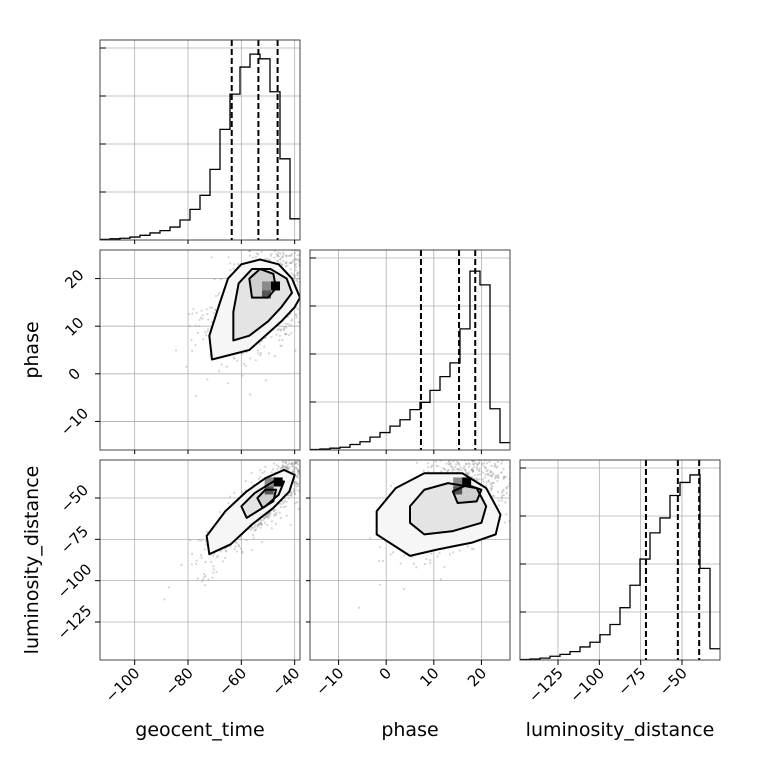 This screenshot has height=760, width=760. What do you see at coordinates (200, 350) in the screenshot?
I see `panel-frame` at bounding box center [200, 350].